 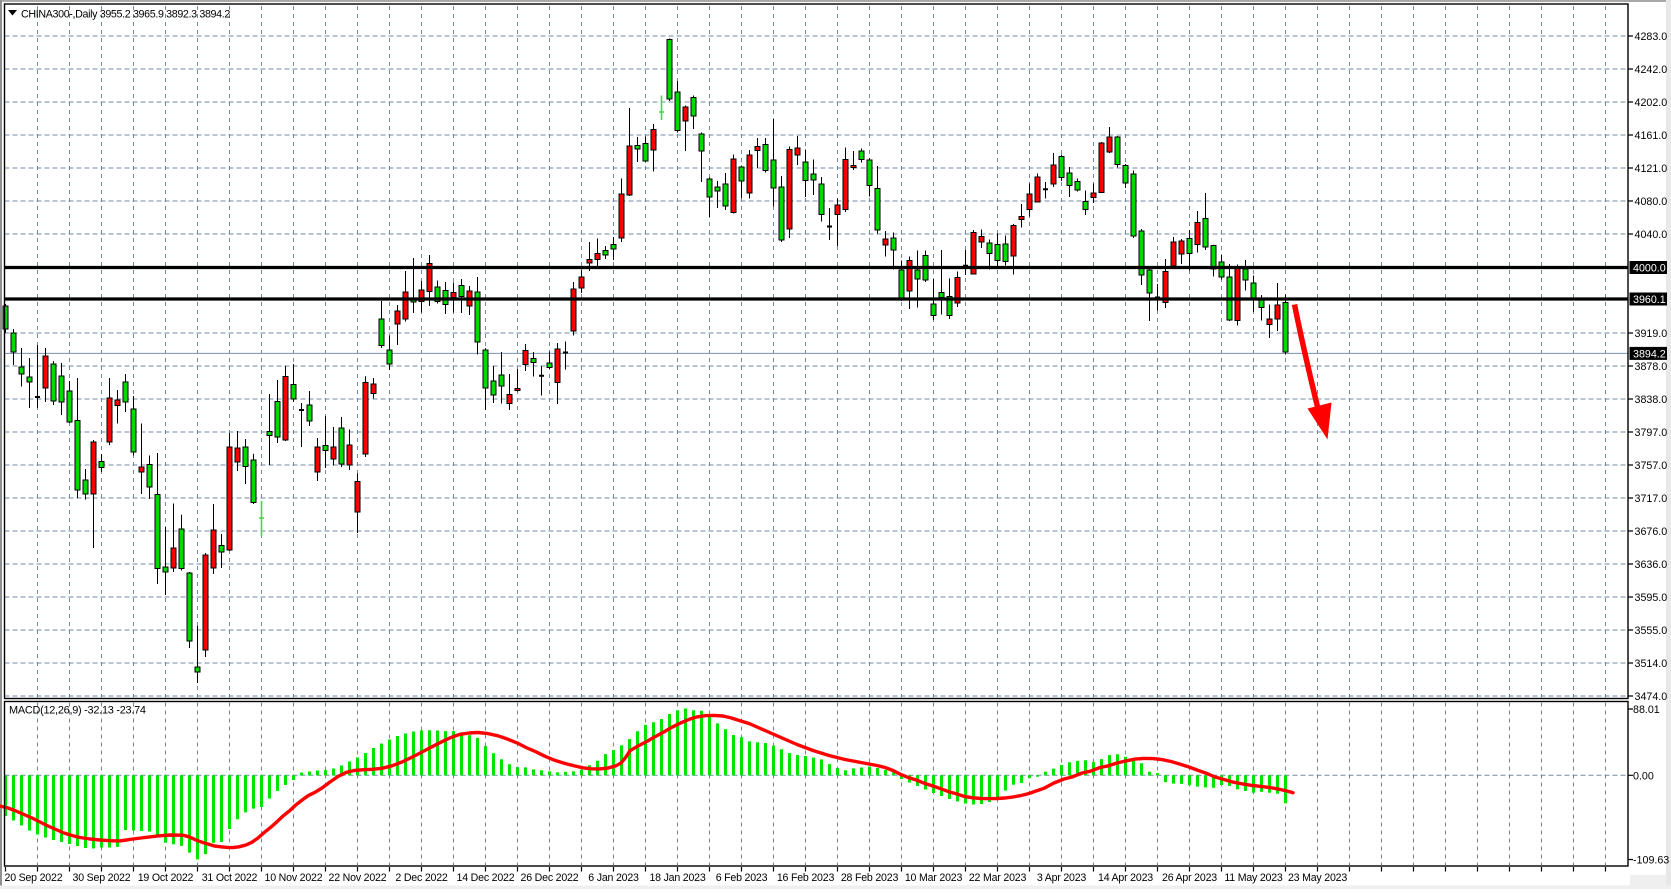 I want to click on svg-text: 3878.0, so click(x=1651, y=367).